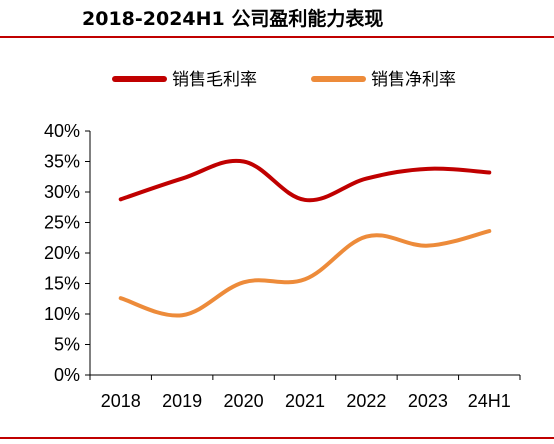 This screenshot has width=554, height=444. Describe the element at coordinates (277, 438) in the screenshot. I see `footer-rule` at that location.